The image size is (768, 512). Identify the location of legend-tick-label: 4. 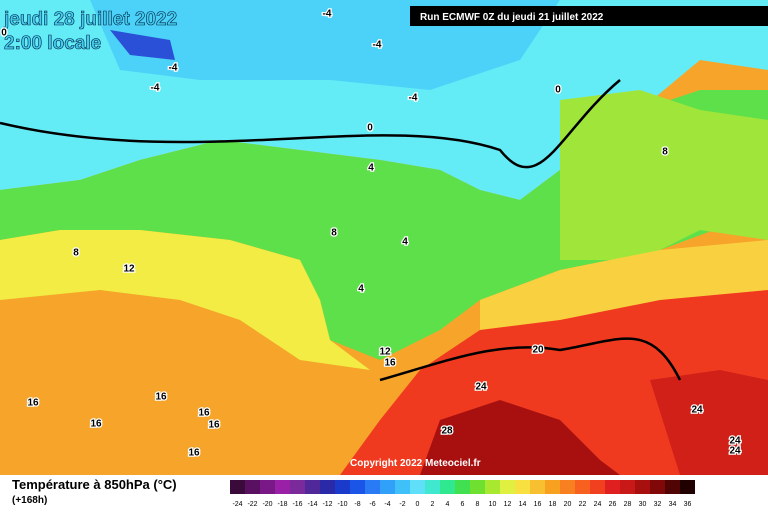
(448, 504).